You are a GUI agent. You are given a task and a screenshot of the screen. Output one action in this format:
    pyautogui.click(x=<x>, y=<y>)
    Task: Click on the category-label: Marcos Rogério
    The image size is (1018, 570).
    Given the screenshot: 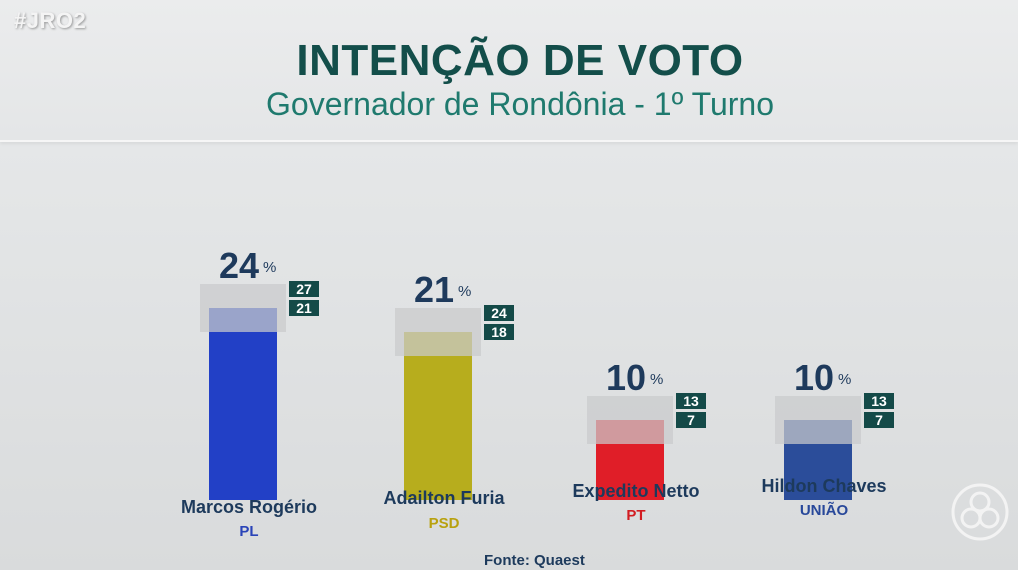 What is the action you would take?
    pyautogui.click(x=249, y=507)
    